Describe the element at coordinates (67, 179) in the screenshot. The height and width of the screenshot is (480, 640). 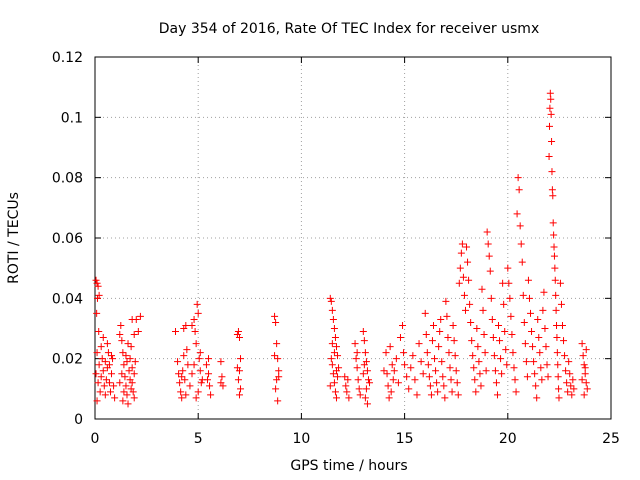
I see `y-tick-label: 0.08` at that location.